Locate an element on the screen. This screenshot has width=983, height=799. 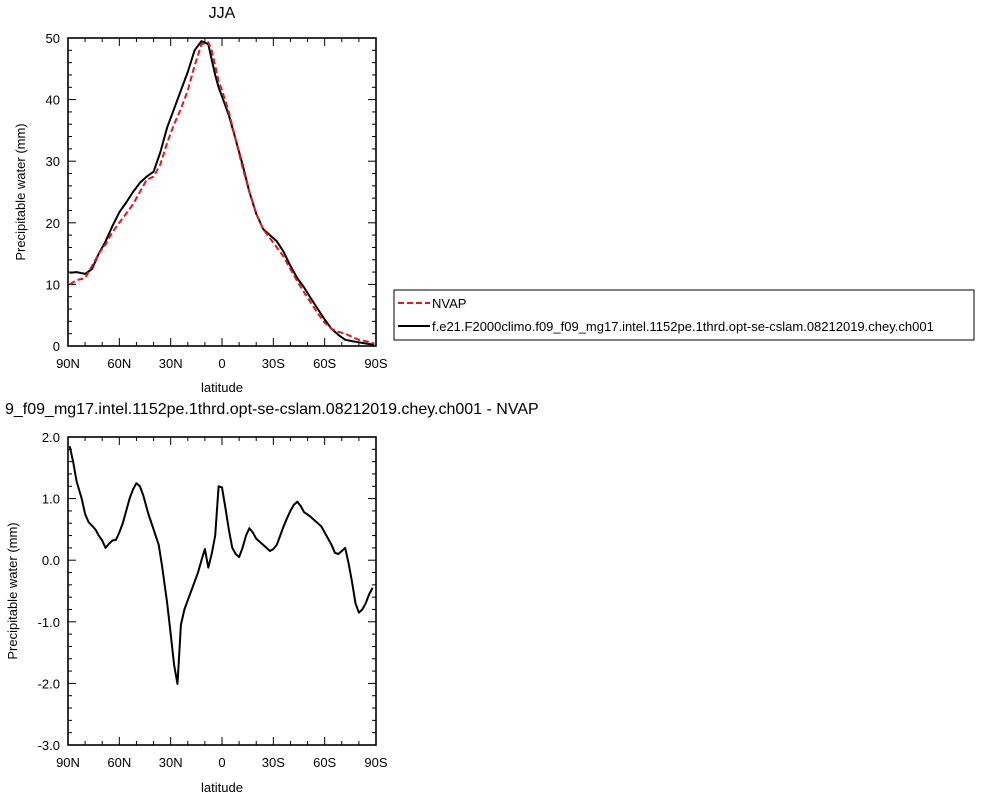
bottom-ytick-label: 2.0 is located at coordinates (51, 437).